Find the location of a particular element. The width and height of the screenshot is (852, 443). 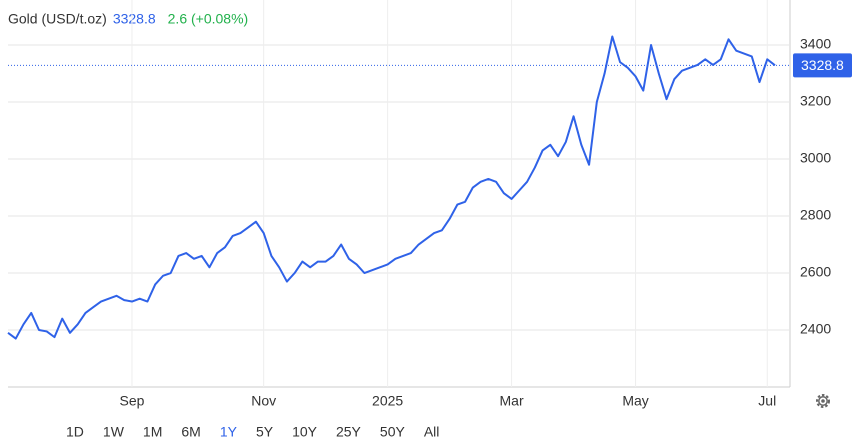

x-tick-label: 2025 is located at coordinates (387, 401).